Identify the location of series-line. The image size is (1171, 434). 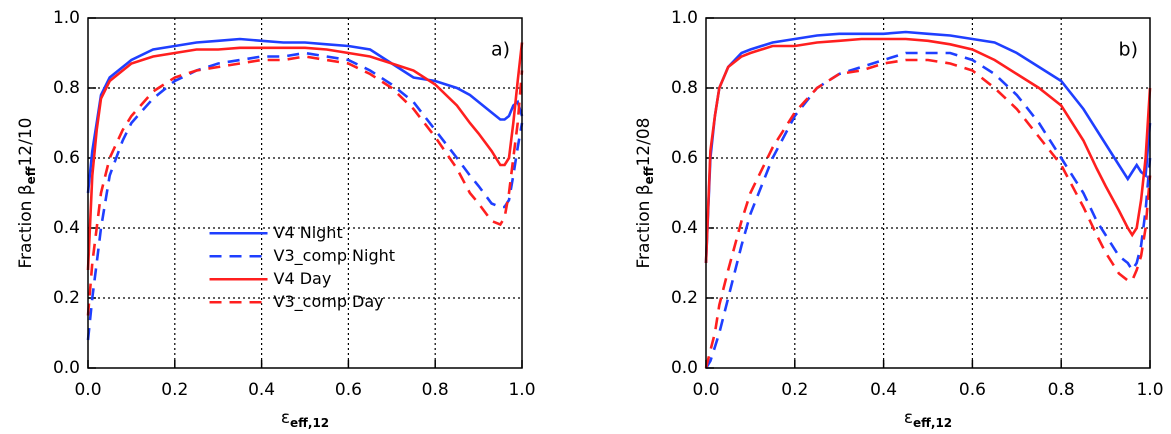
(305, 115).